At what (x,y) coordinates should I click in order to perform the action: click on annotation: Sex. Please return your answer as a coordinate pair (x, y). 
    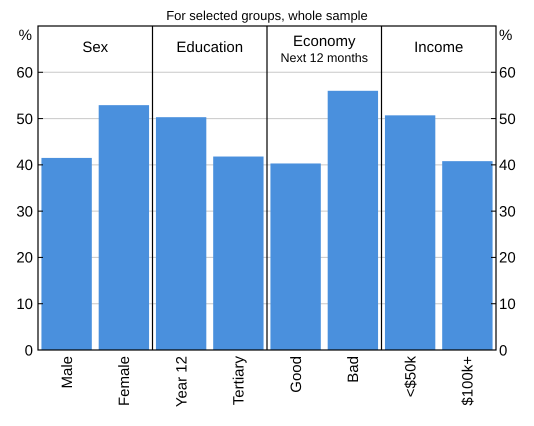
    Looking at the image, I should click on (95, 47).